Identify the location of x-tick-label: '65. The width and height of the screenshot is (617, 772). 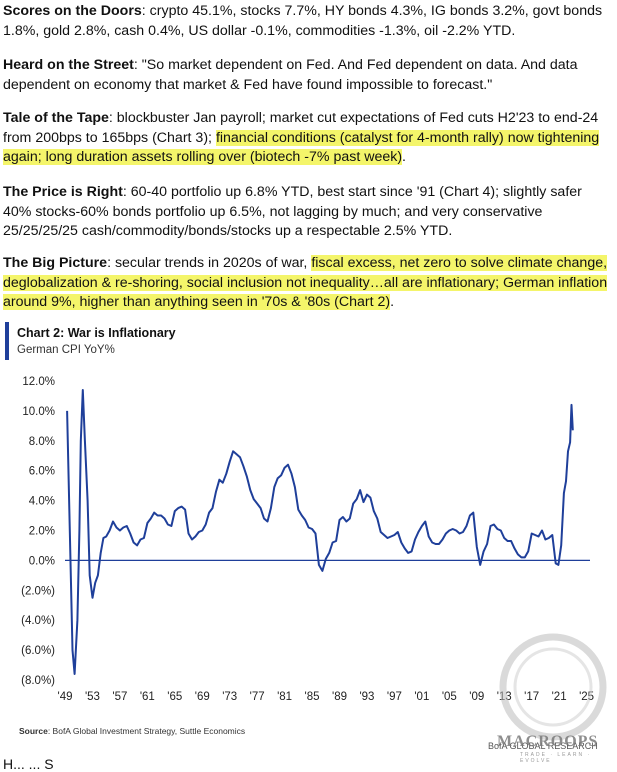
(174, 697).